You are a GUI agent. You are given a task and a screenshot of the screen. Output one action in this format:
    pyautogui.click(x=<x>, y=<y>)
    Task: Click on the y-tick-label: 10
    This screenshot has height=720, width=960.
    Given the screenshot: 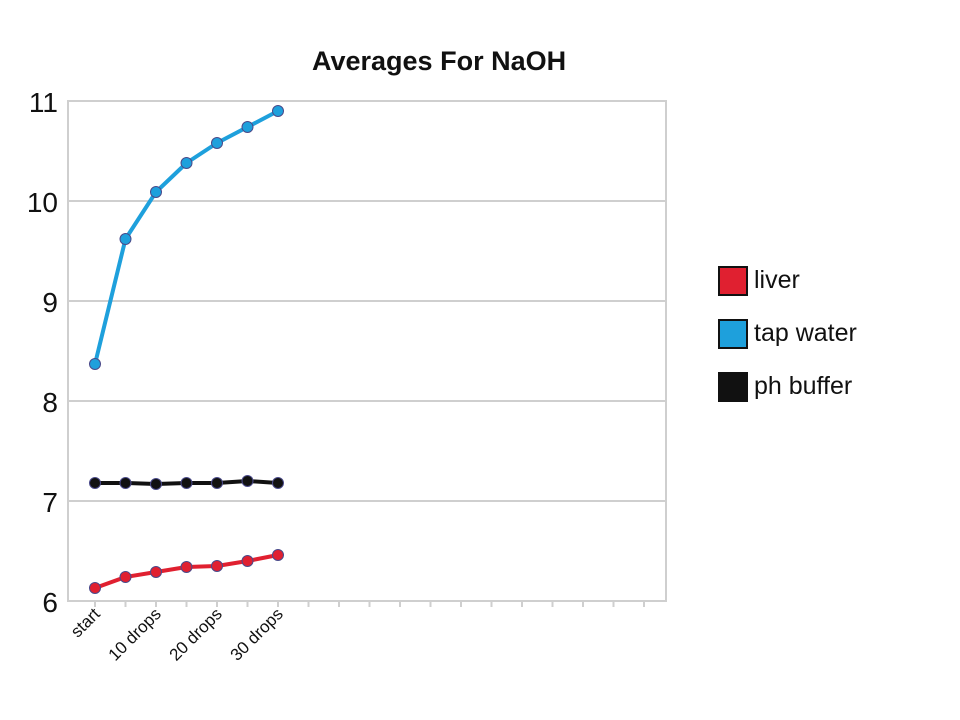 What is the action you would take?
    pyautogui.click(x=42, y=202)
    